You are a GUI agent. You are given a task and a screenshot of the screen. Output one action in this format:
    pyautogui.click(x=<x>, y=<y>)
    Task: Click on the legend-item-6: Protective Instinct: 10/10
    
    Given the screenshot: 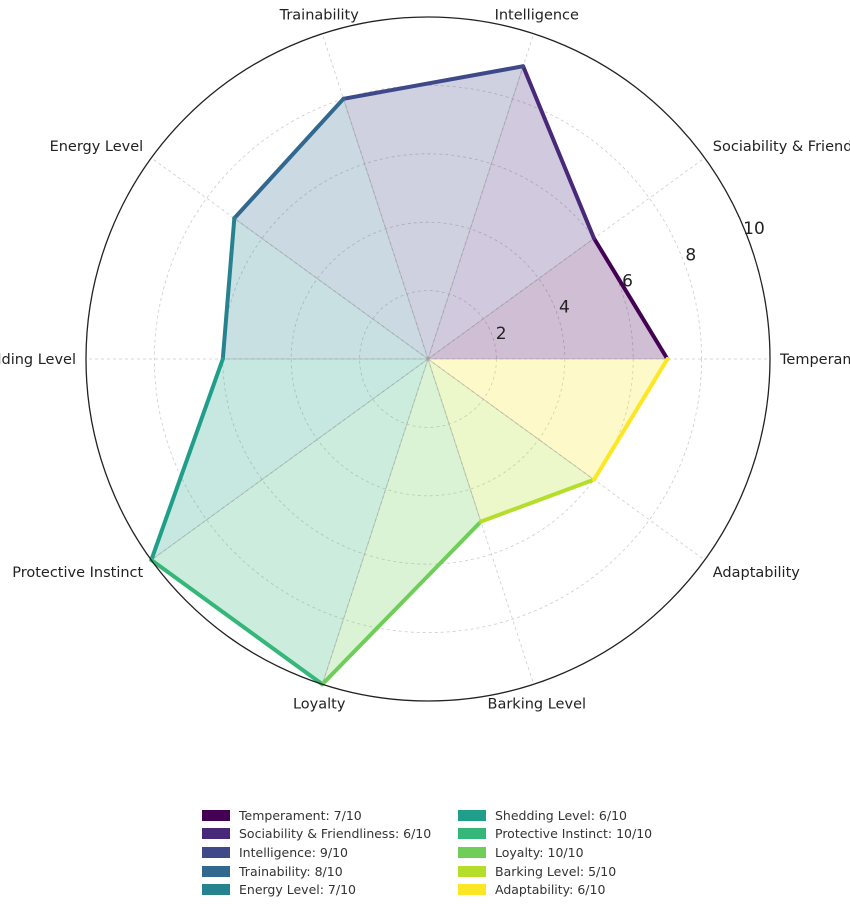 What is the action you would take?
    pyautogui.click(x=568, y=834)
    